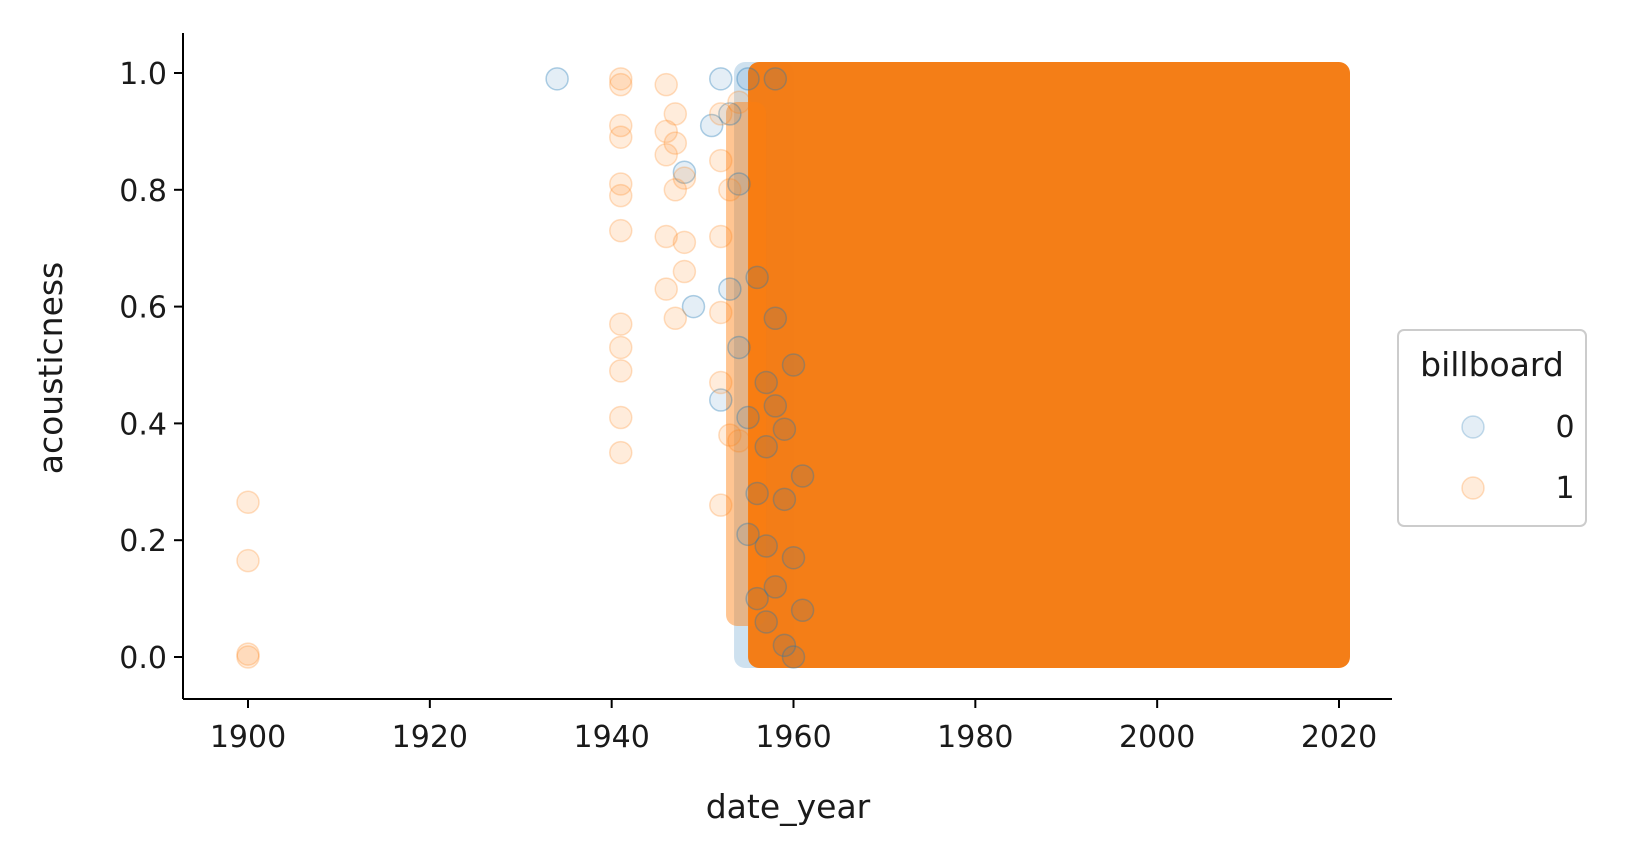  Describe the element at coordinates (143, 424) in the screenshot. I see `y-tick-label: 0.4` at that location.